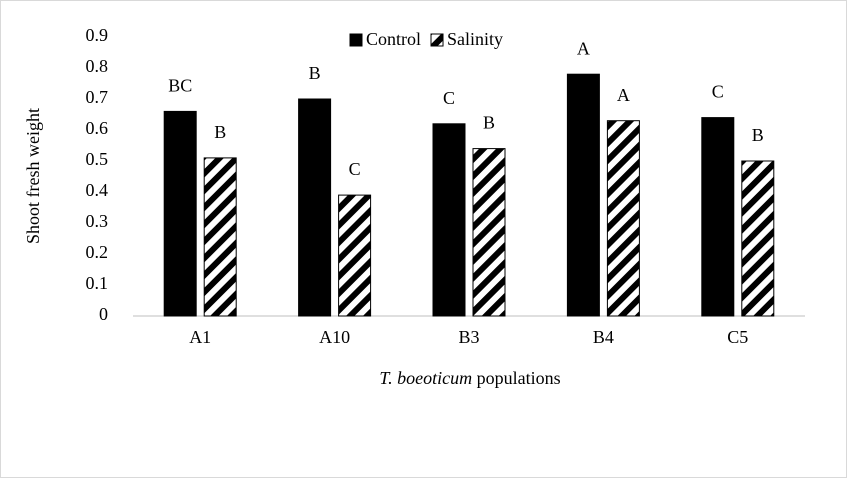  What do you see at coordinates (180, 86) in the screenshot?
I see `bar-annotation: BC` at bounding box center [180, 86].